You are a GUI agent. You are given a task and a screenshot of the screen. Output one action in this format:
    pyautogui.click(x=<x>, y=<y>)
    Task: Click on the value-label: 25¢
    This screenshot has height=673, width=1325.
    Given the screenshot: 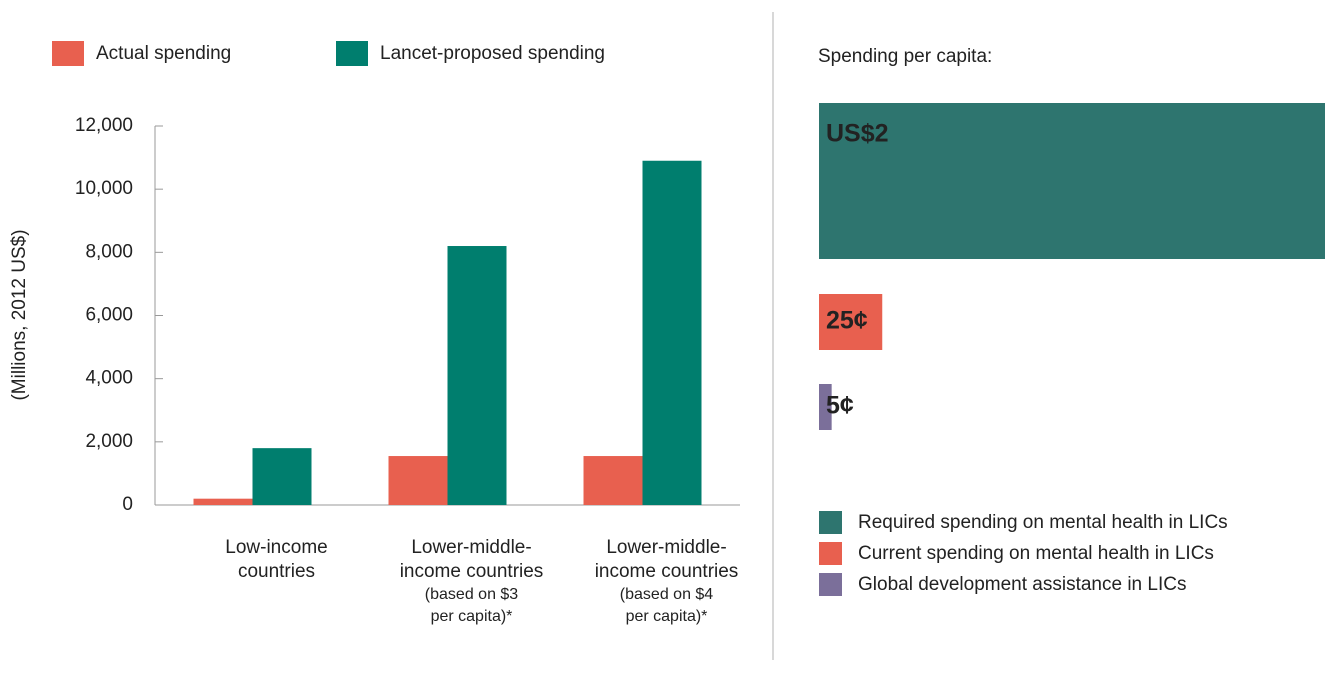 What is the action you would take?
    pyautogui.click(x=847, y=321)
    